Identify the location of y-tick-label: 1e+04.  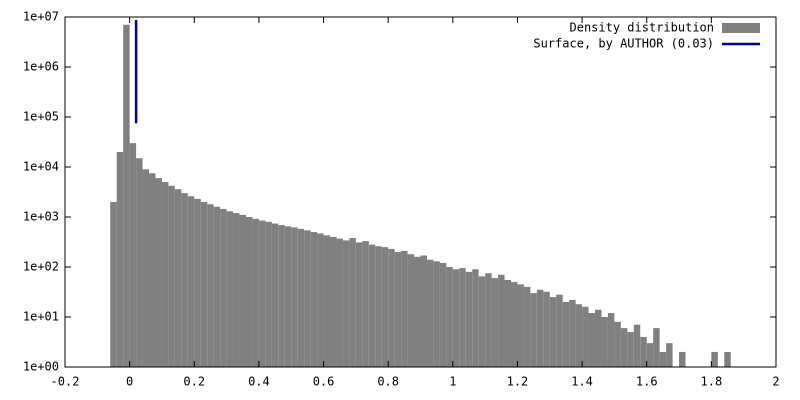
(41, 167).